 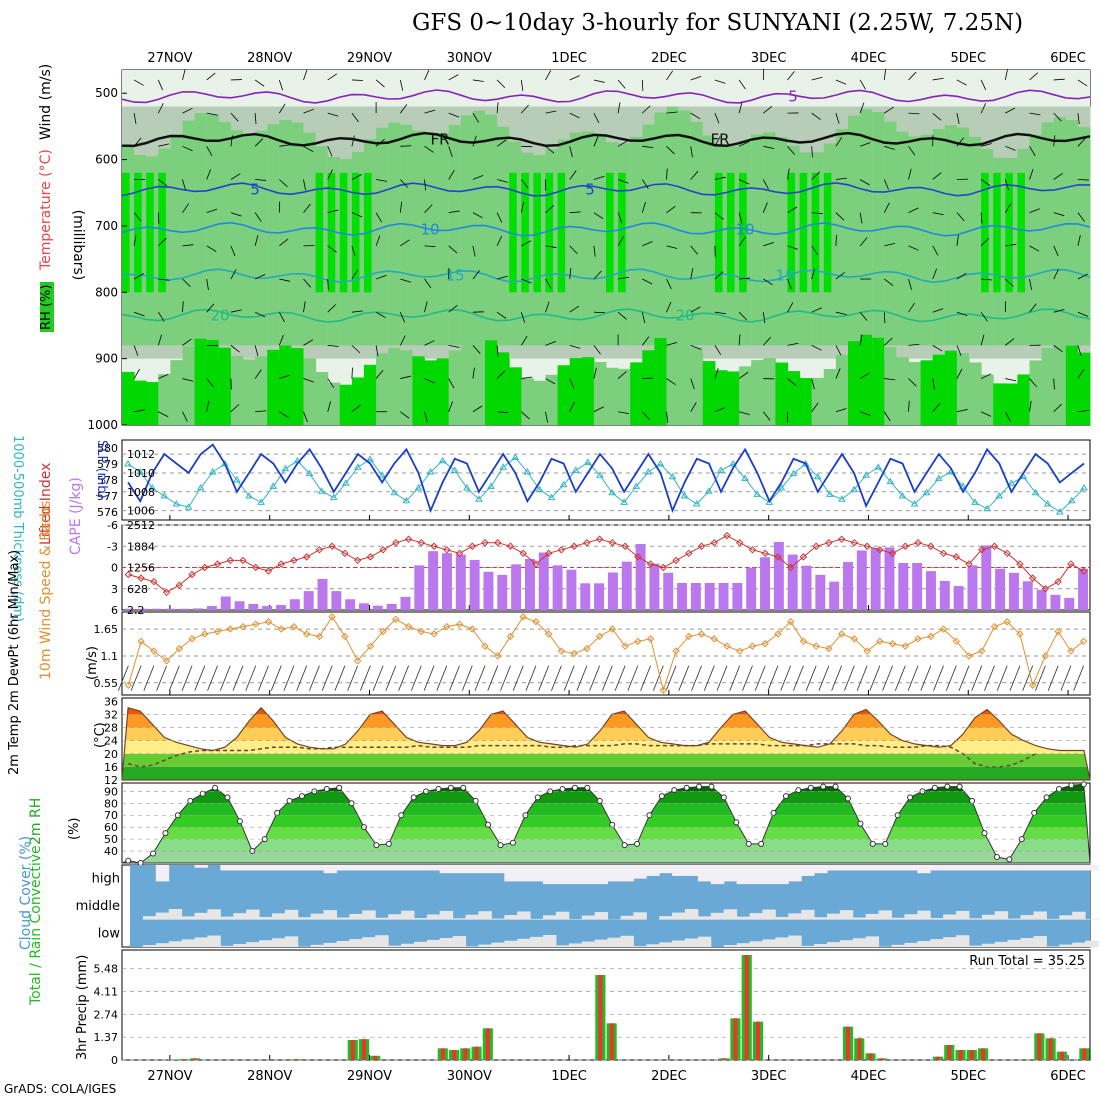 What do you see at coordinates (606, 229) in the screenshot?
I see `isotherm-line` at bounding box center [606, 229].